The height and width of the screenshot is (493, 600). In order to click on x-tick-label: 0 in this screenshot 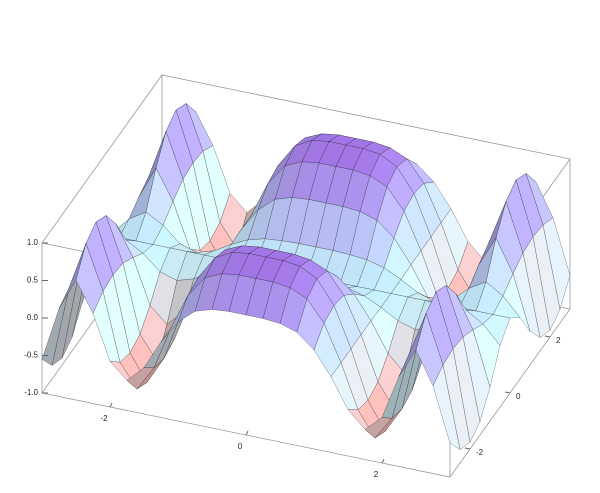, I will do `click(240, 446)`.